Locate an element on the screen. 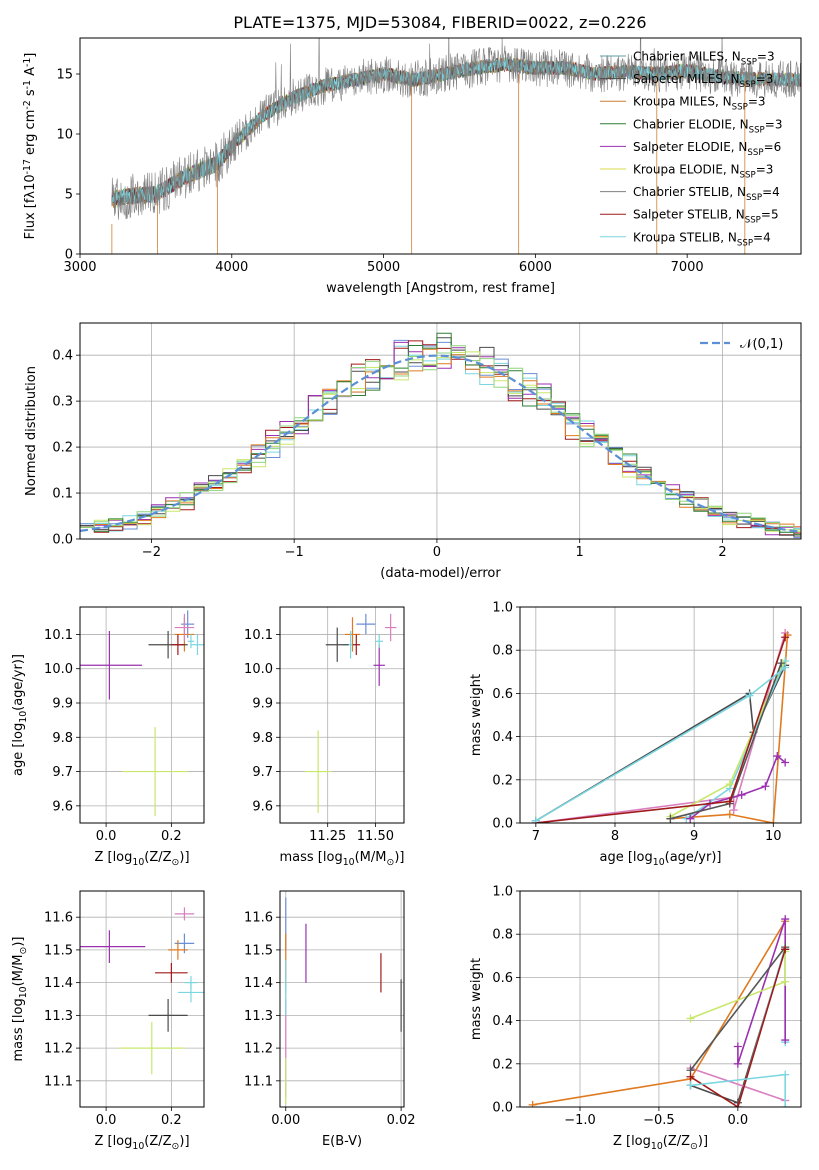  legend-label: Salpeter MILES, NSSP=3 is located at coordinates (703, 81).